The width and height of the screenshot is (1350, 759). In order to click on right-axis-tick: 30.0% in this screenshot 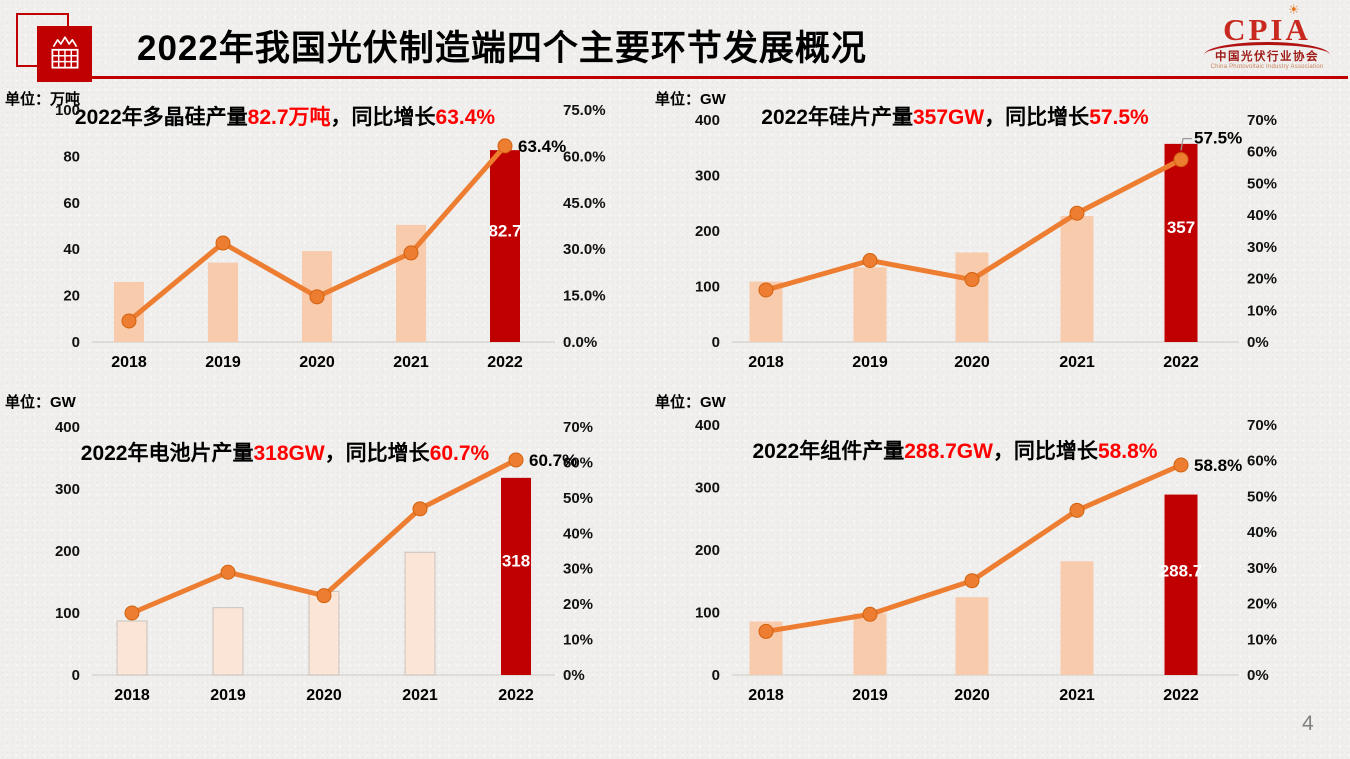, I will do `click(584, 249)`.